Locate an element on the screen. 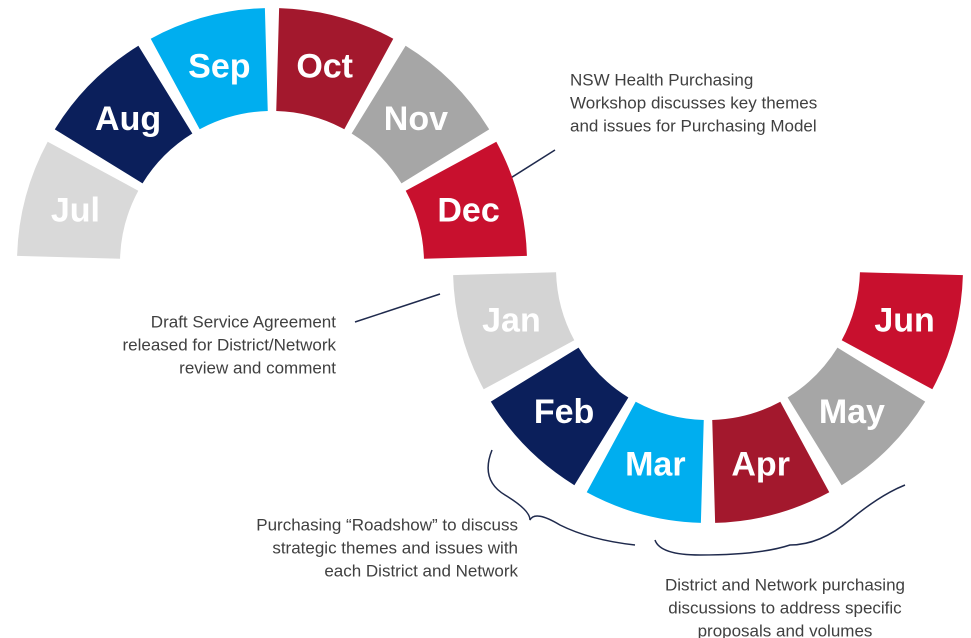 Image resolution: width=971 pixels, height=638 pixels. month-label: Feb is located at coordinates (564, 412).